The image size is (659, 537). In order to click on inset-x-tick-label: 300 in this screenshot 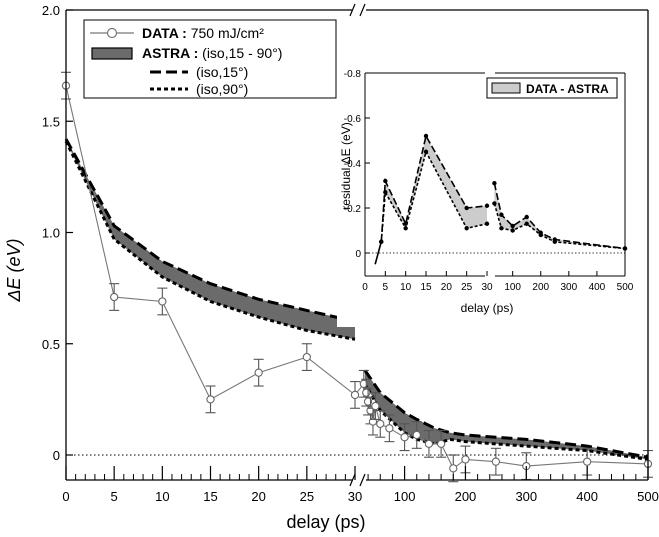, I will do `click(568, 287)`.